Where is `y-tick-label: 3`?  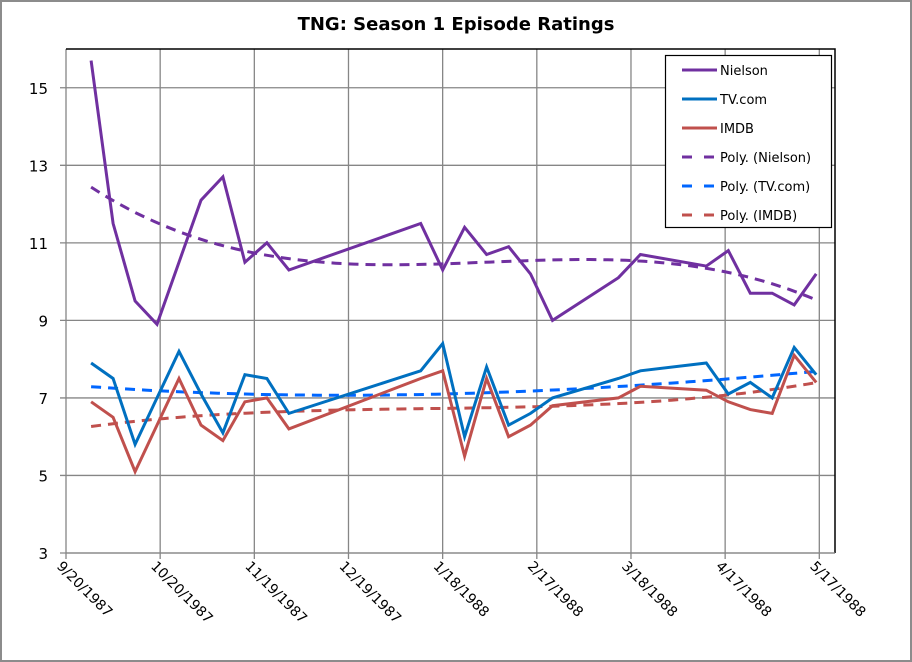
y-tick-label: 3 is located at coordinates (43, 554).